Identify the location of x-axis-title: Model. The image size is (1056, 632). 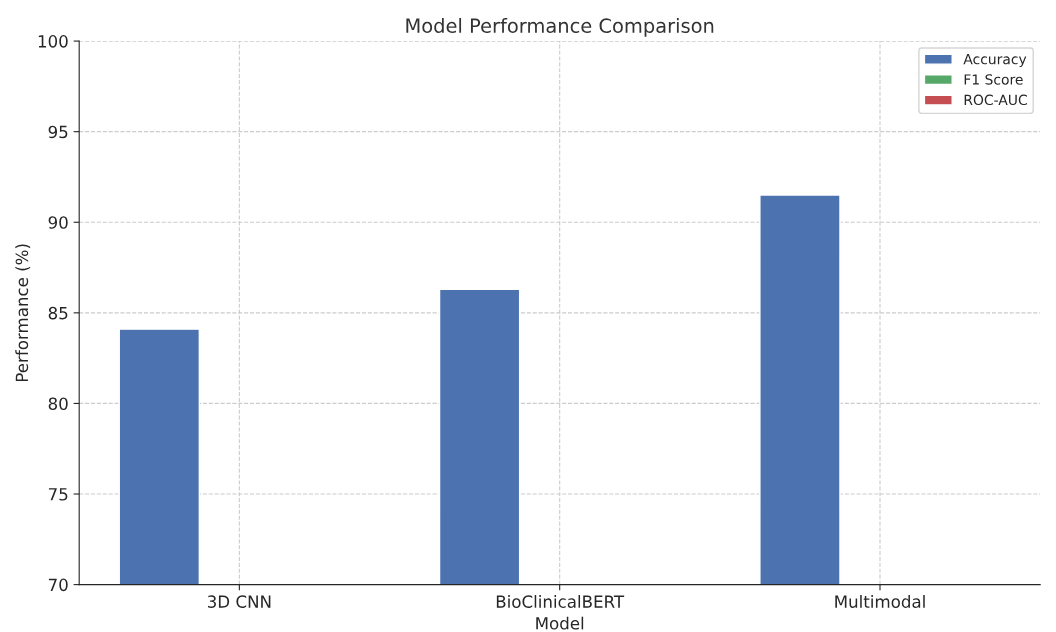
(560, 623).